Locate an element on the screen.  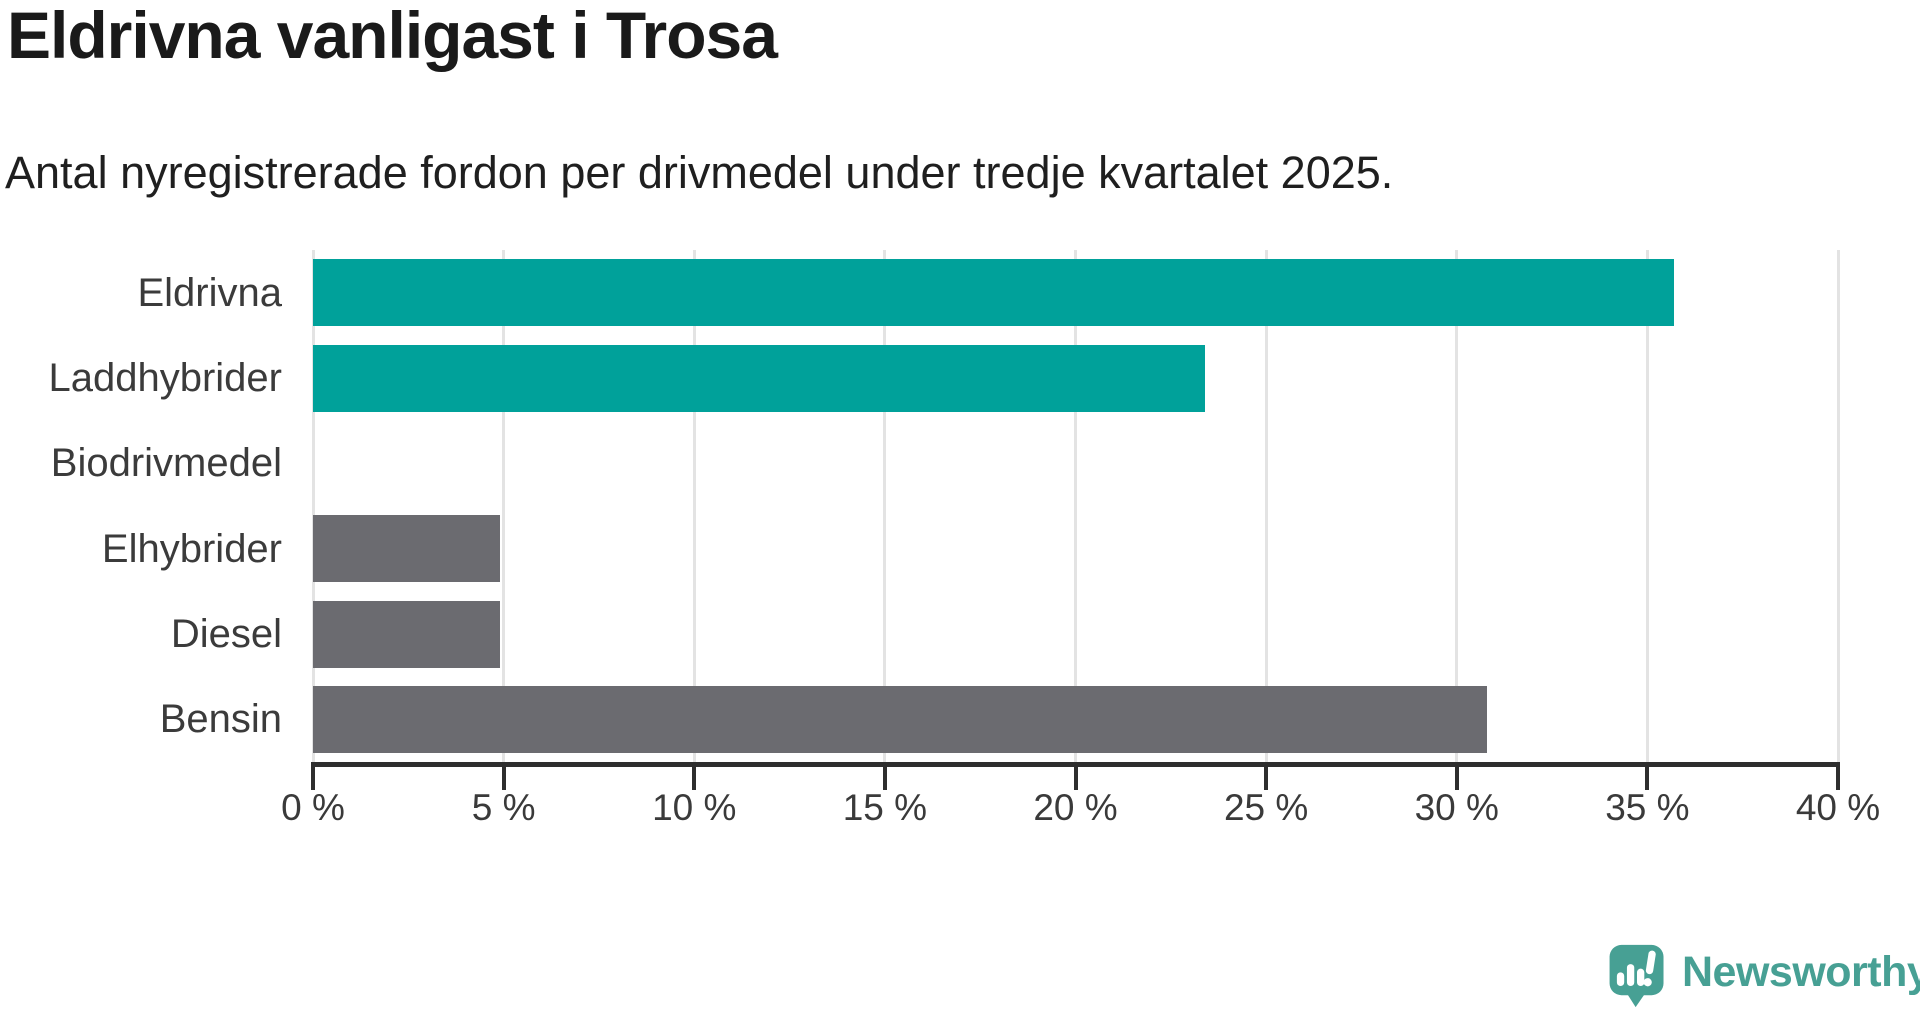
x-tick-label-5: 5 % is located at coordinates (503, 807).